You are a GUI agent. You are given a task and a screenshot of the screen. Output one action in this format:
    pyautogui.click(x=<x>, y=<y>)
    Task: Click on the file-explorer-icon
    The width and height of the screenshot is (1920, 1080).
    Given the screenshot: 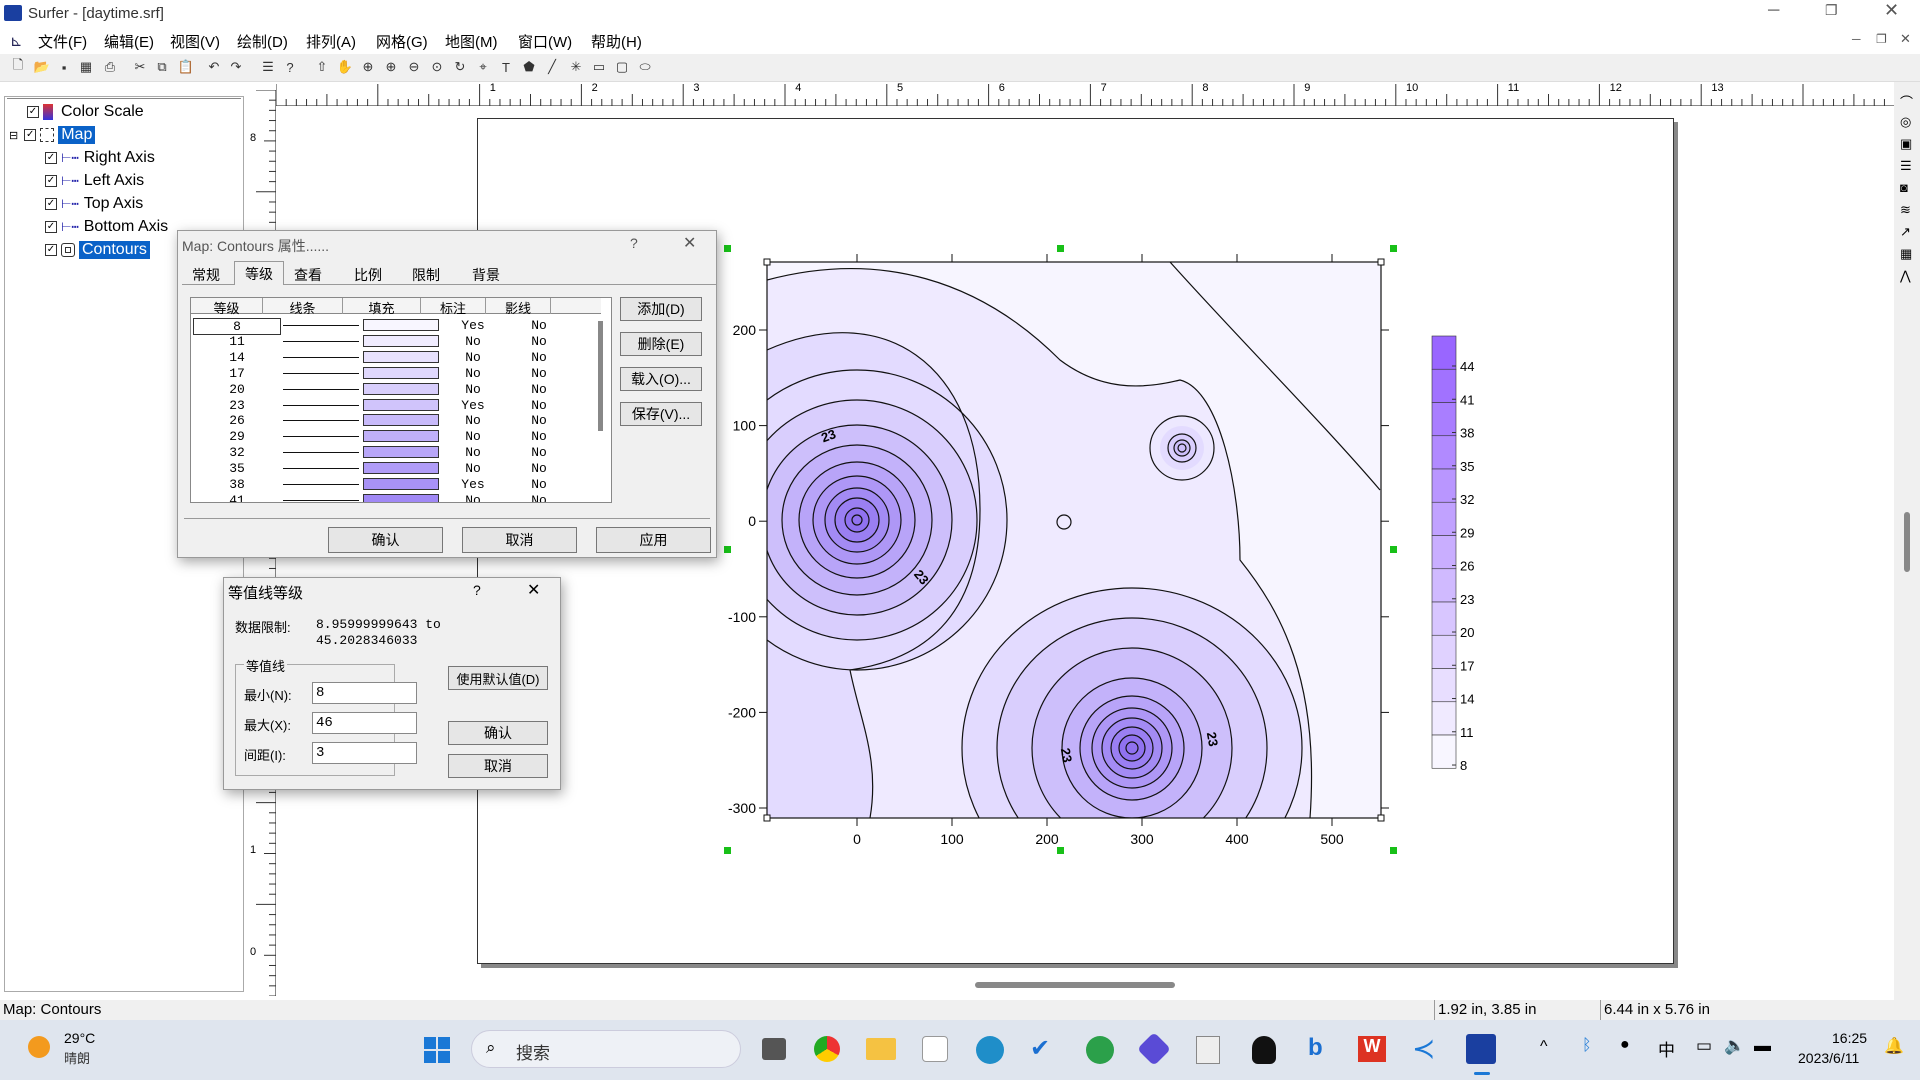 What is the action you would take?
    pyautogui.click(x=881, y=1049)
    